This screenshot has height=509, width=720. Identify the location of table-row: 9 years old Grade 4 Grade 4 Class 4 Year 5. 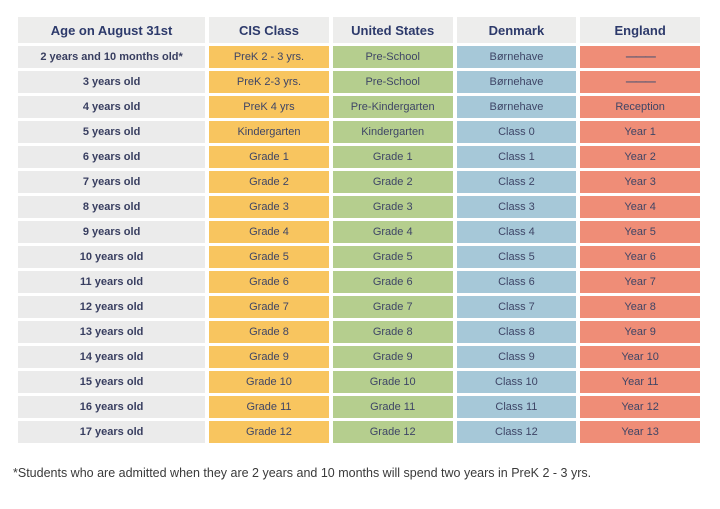
(359, 232).